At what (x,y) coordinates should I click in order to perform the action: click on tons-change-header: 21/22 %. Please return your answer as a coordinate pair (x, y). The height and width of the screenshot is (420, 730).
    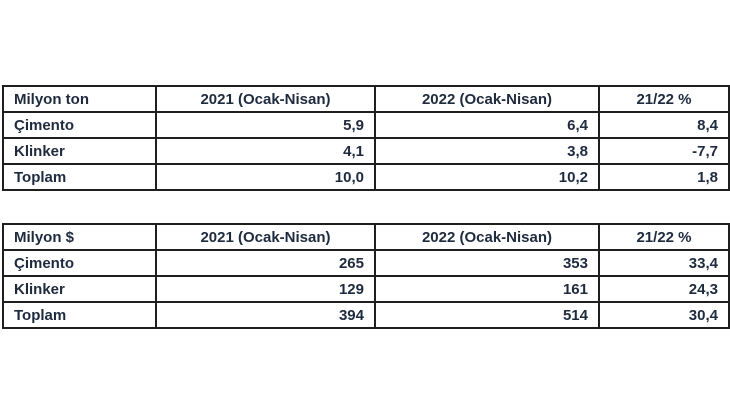
    Looking at the image, I should click on (664, 99).